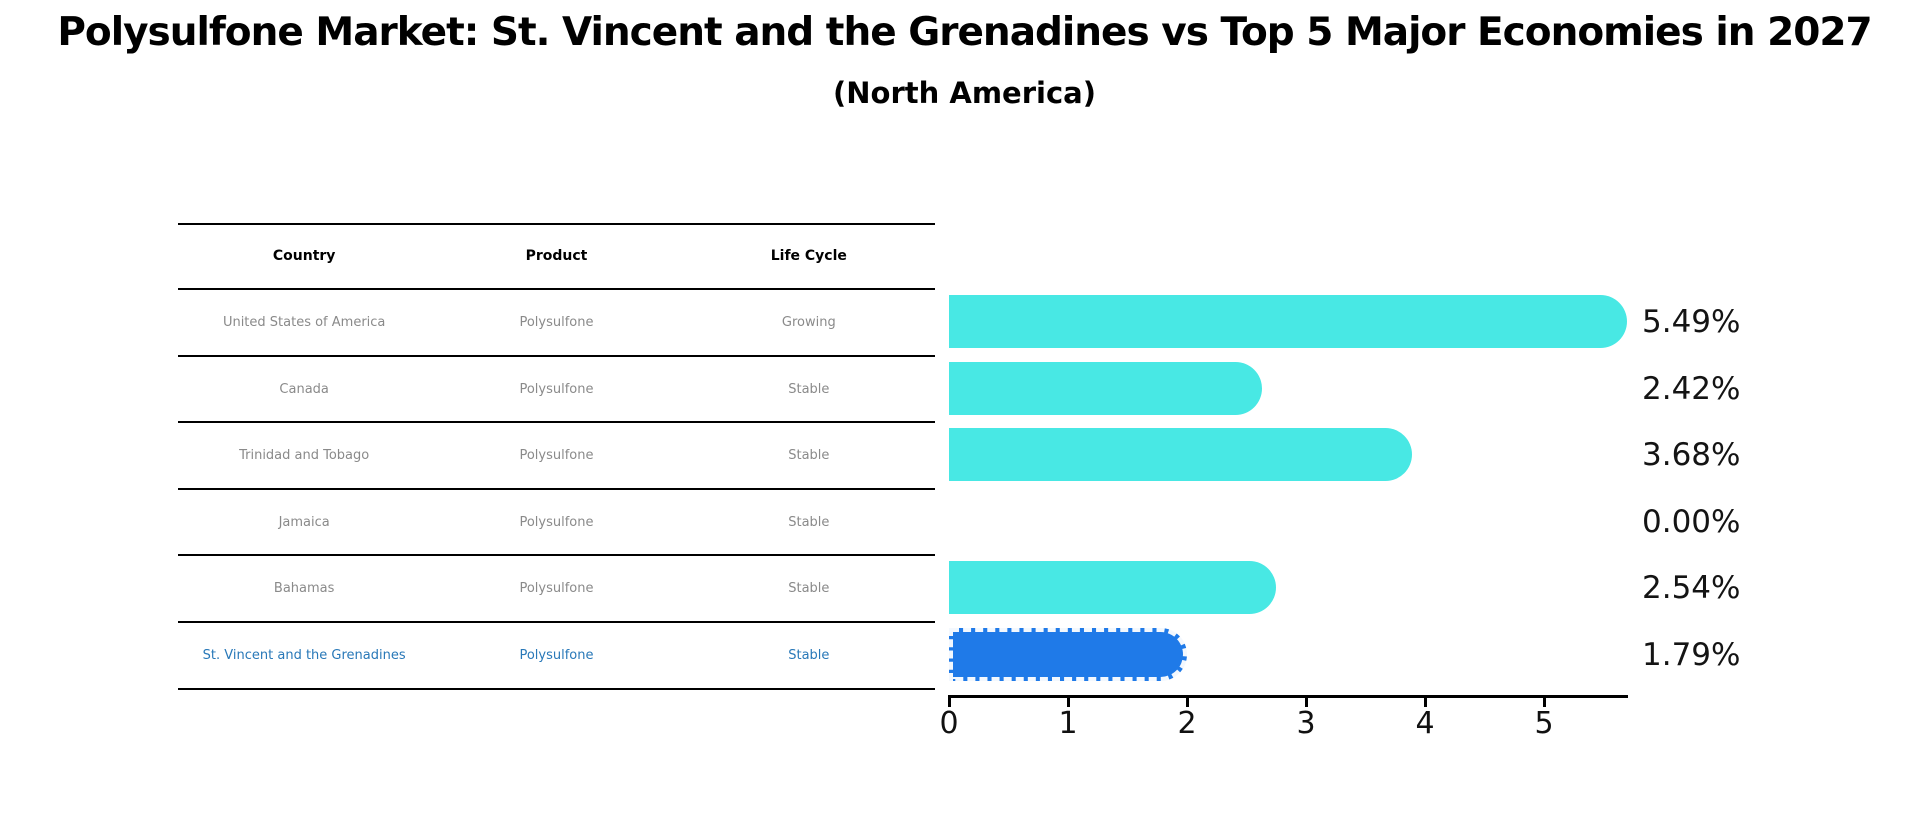 The height and width of the screenshot is (823, 1929). I want to click on x-axis-line, so click(1288, 696).